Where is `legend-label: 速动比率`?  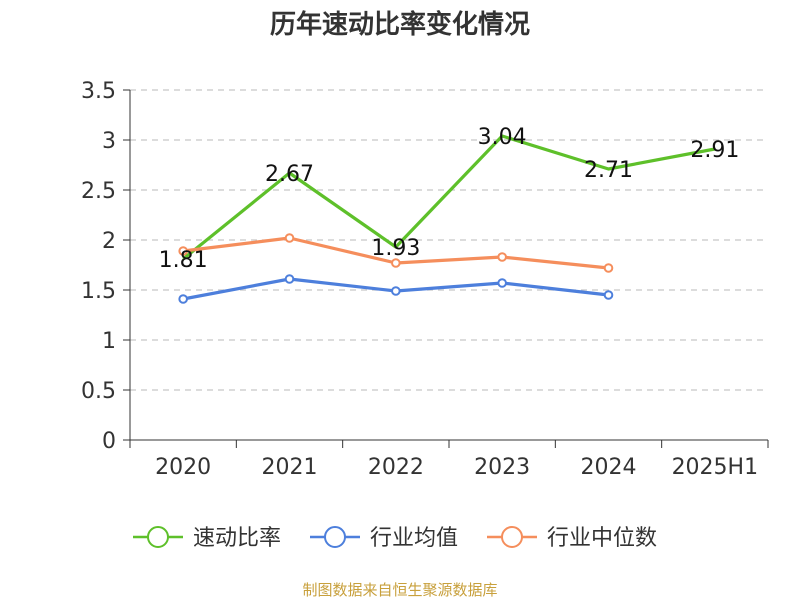
legend-label: 速动比率 is located at coordinates (237, 538).